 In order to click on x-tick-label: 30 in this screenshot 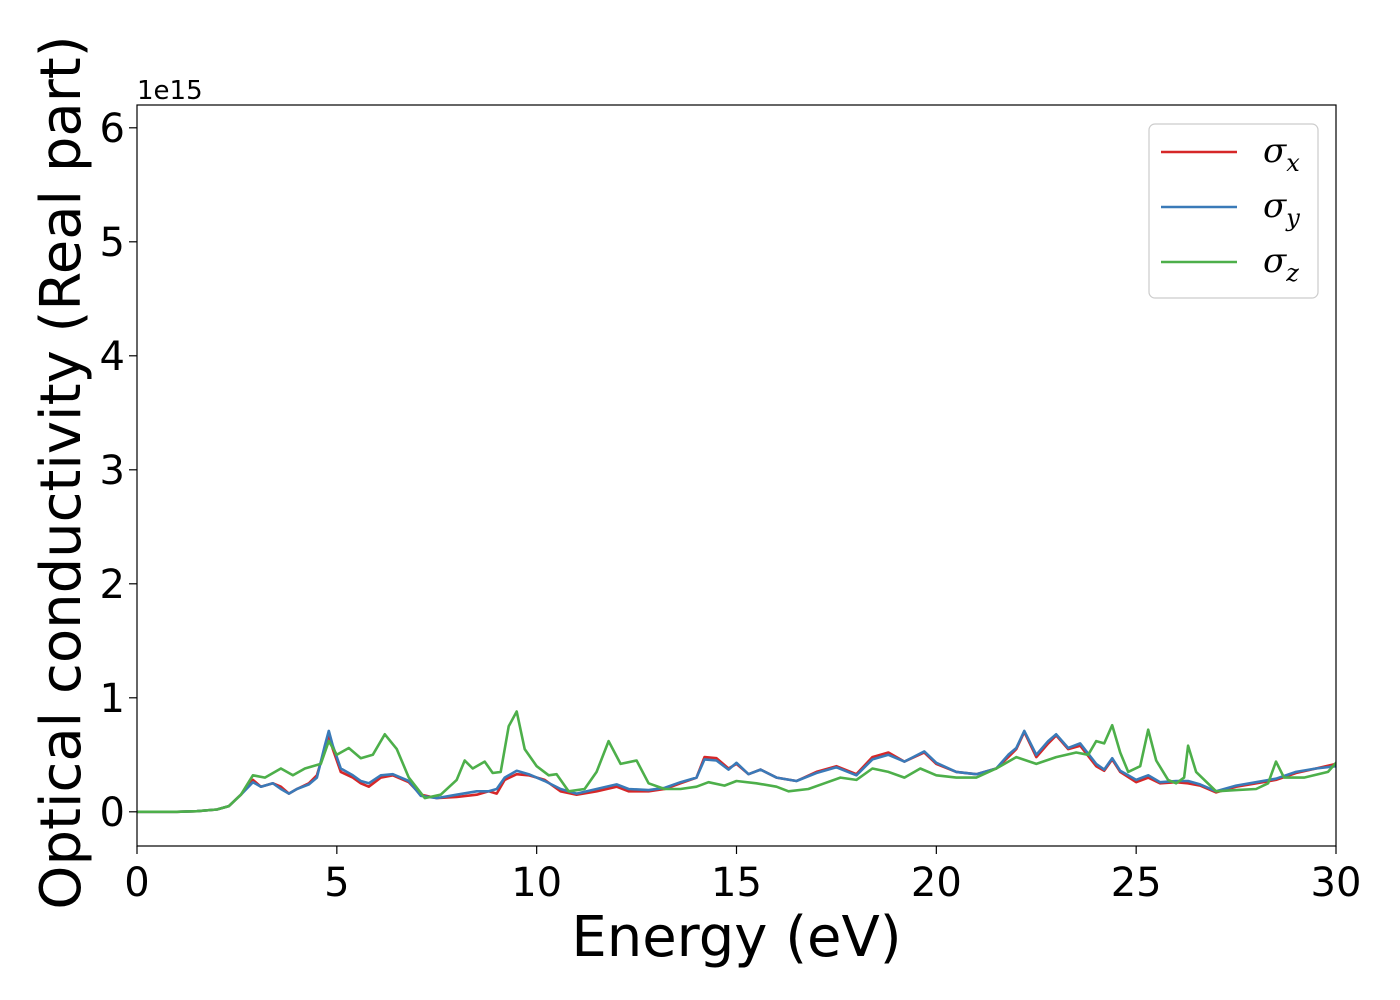, I will do `click(1336, 883)`.